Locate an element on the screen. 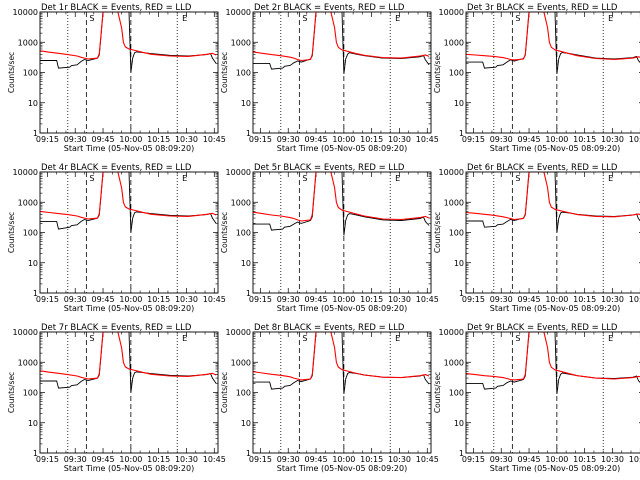 The width and height of the screenshot is (640, 480). chart-title: Det 3r BLACK = Events, RED = LLD is located at coordinates (542, 8).